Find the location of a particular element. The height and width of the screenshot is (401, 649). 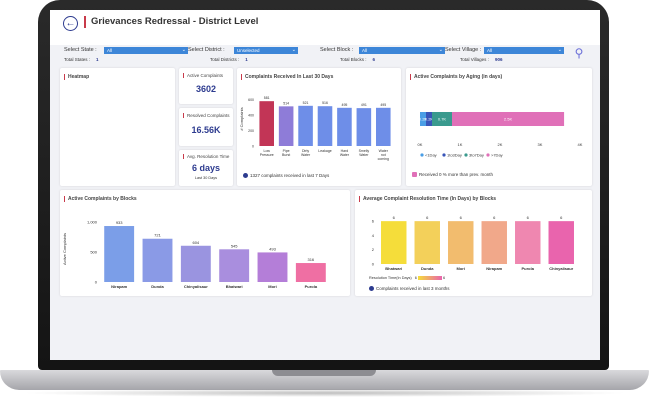

laptop-notch is located at coordinates (324, 373).